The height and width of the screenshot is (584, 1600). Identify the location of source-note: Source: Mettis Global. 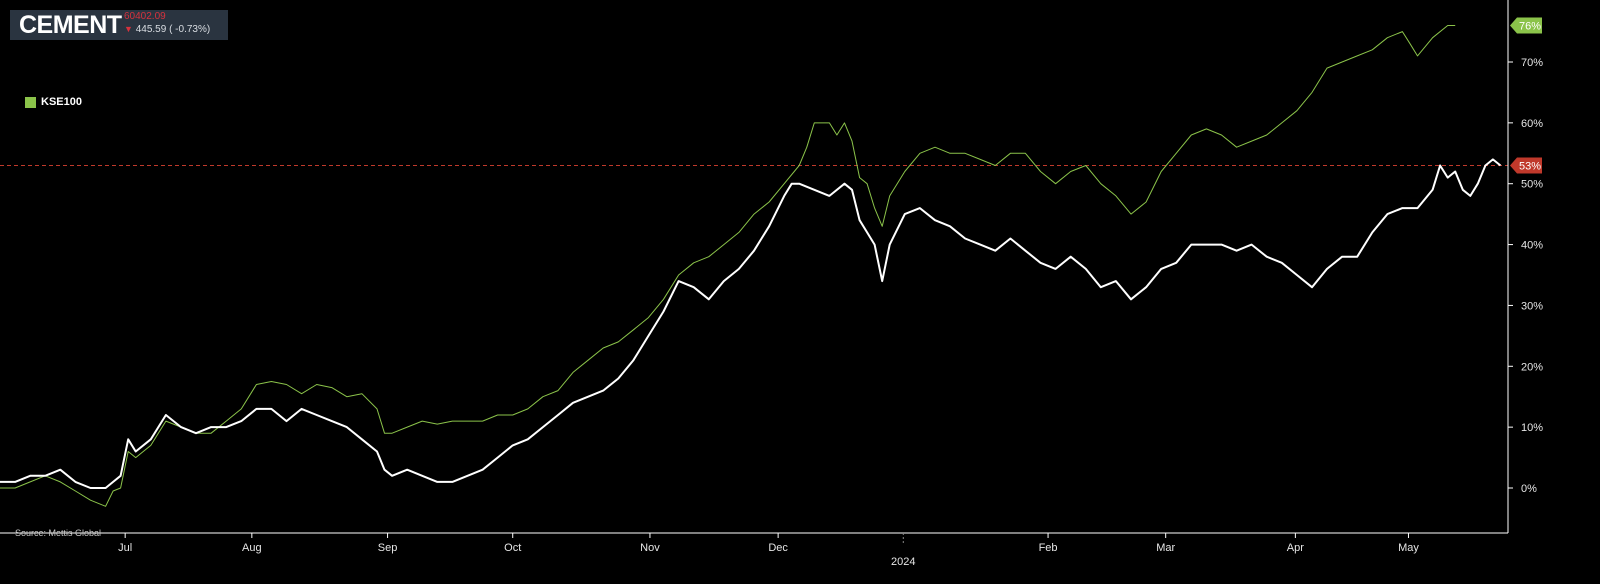
(58, 533).